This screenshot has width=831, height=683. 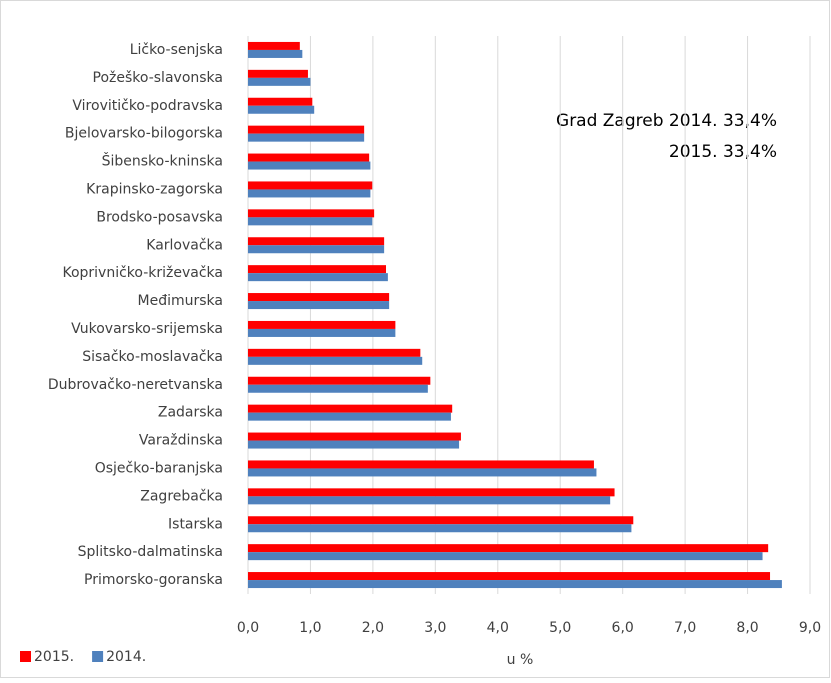 I want to click on x-tick-label: 4,0, so click(x=498, y=628).